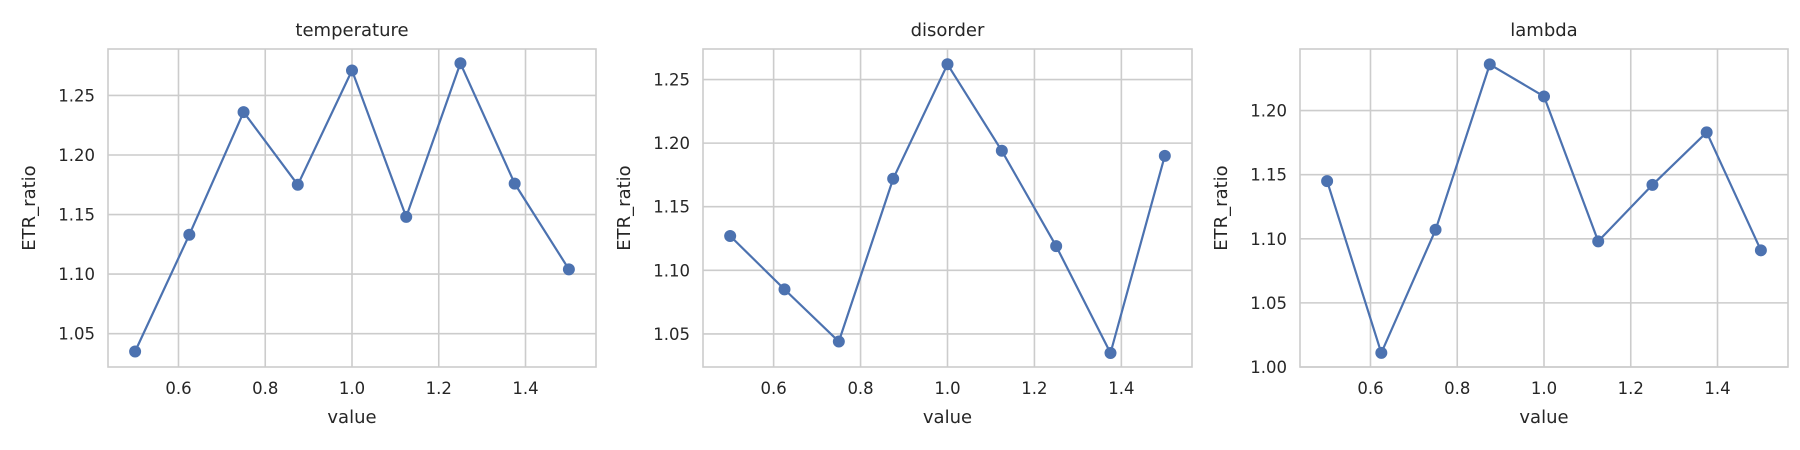 This screenshot has width=1800, height=450. What do you see at coordinates (948, 30) in the screenshot?
I see `chart-title: disorder` at bounding box center [948, 30].